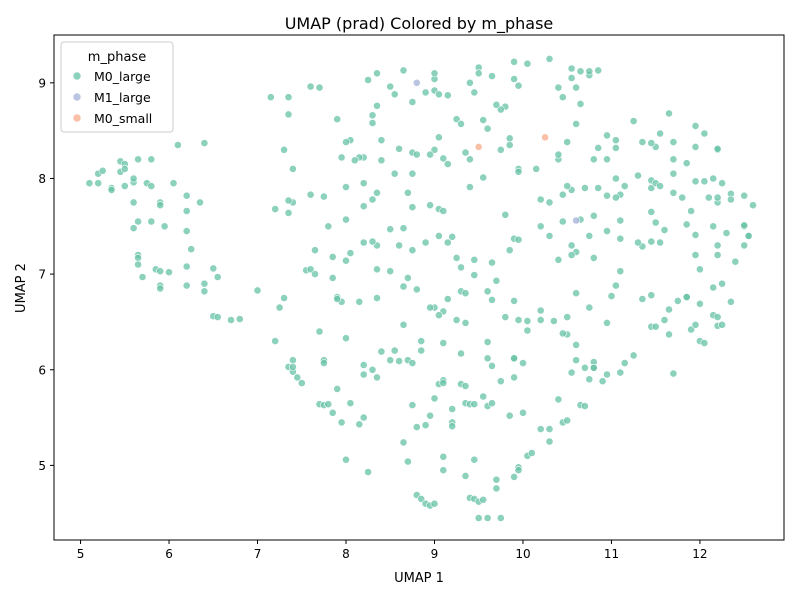 This screenshot has height=600, width=800. Describe the element at coordinates (122, 76) in the screenshot. I see `legend-label-M0_large: M0_large` at that location.